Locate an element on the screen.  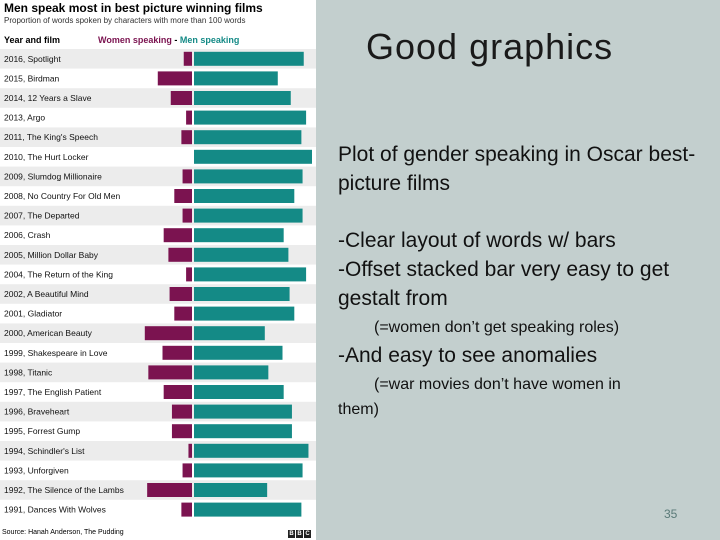
page-number: 35 is located at coordinates (671, 514).